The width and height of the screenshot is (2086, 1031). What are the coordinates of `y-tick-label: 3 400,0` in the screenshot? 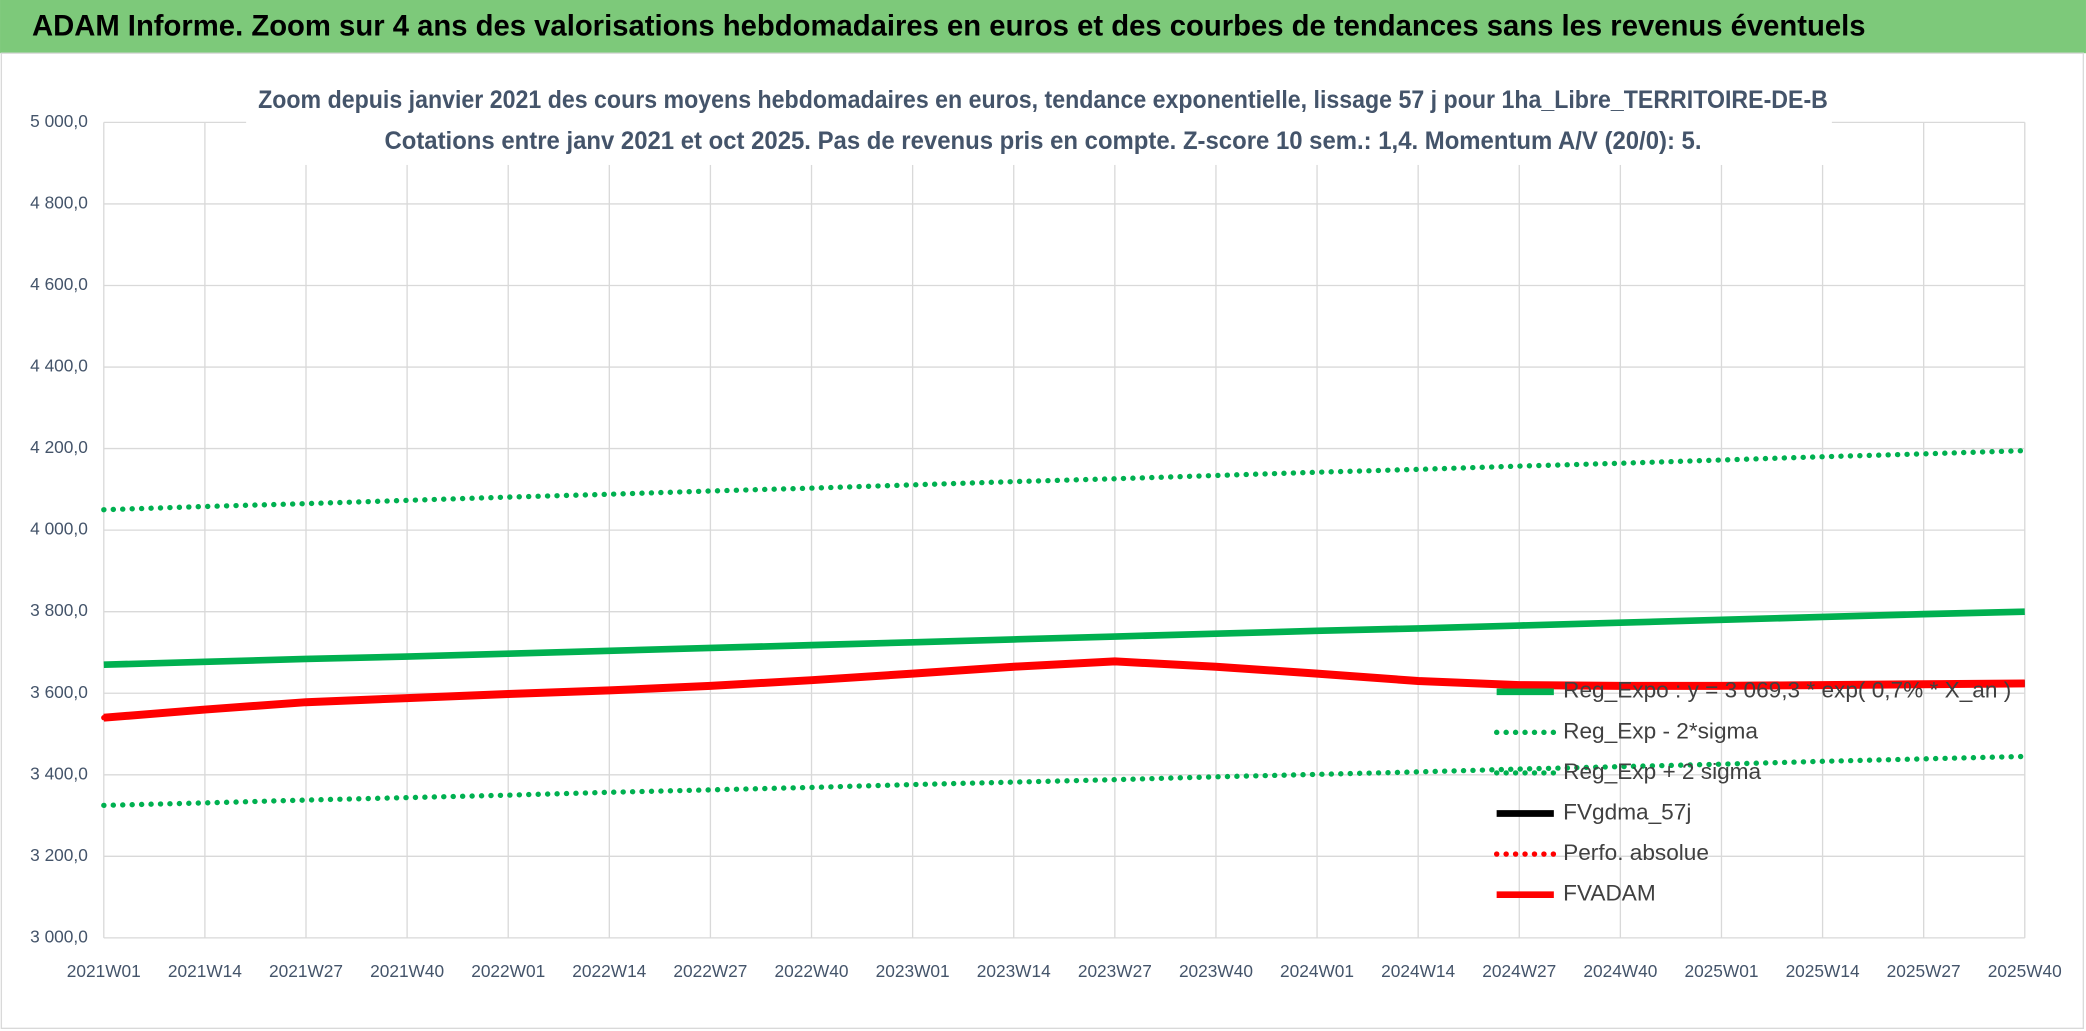 It's located at (59, 773).